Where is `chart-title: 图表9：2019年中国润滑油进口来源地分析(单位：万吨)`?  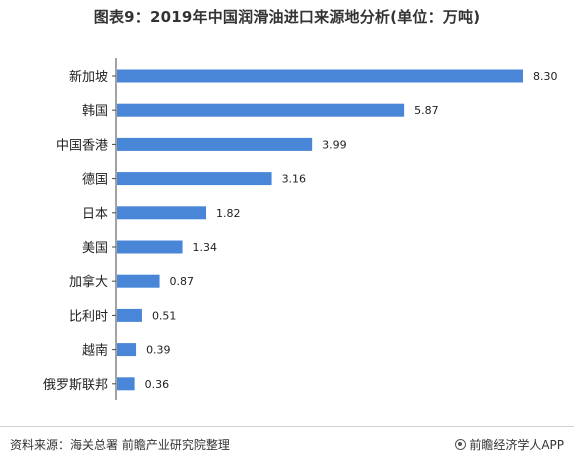
chart-title: 图表9：2019年中国润滑油进口来源地分析(单位：万吨) is located at coordinates (287, 17).